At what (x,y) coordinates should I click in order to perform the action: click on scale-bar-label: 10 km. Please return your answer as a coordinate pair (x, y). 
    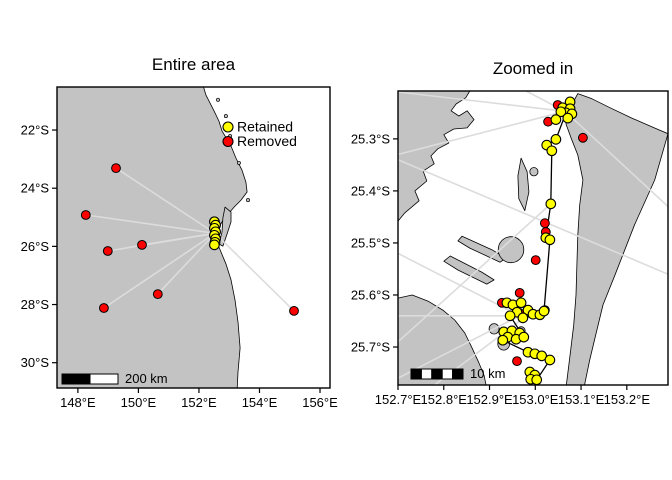
    Looking at the image, I should click on (487, 373).